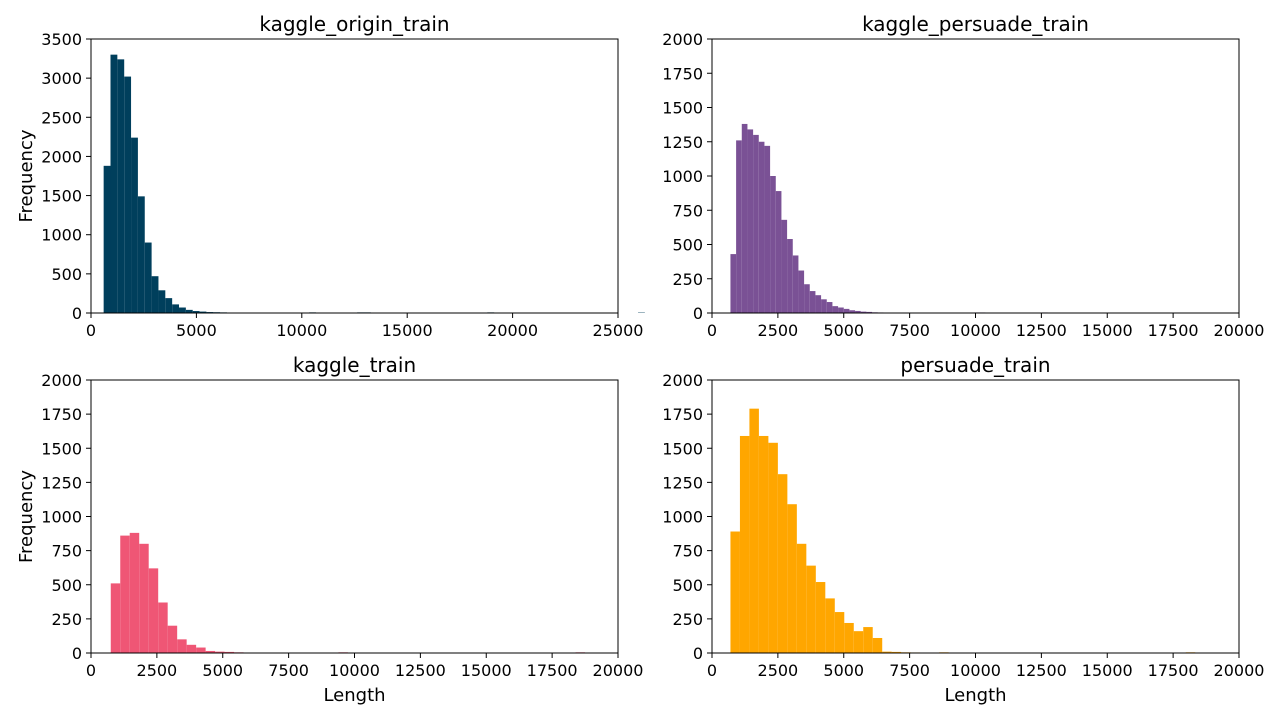 This screenshot has width=1280, height=720. What do you see at coordinates (975, 365) in the screenshot?
I see `chart-title: persuade_train` at bounding box center [975, 365].